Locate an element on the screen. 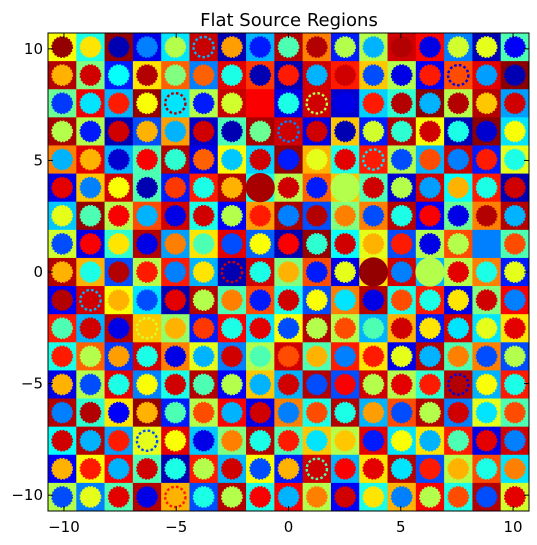 Image resolution: width=537 pixels, height=545 pixels. x-tick-label: 10 is located at coordinates (513, 527).